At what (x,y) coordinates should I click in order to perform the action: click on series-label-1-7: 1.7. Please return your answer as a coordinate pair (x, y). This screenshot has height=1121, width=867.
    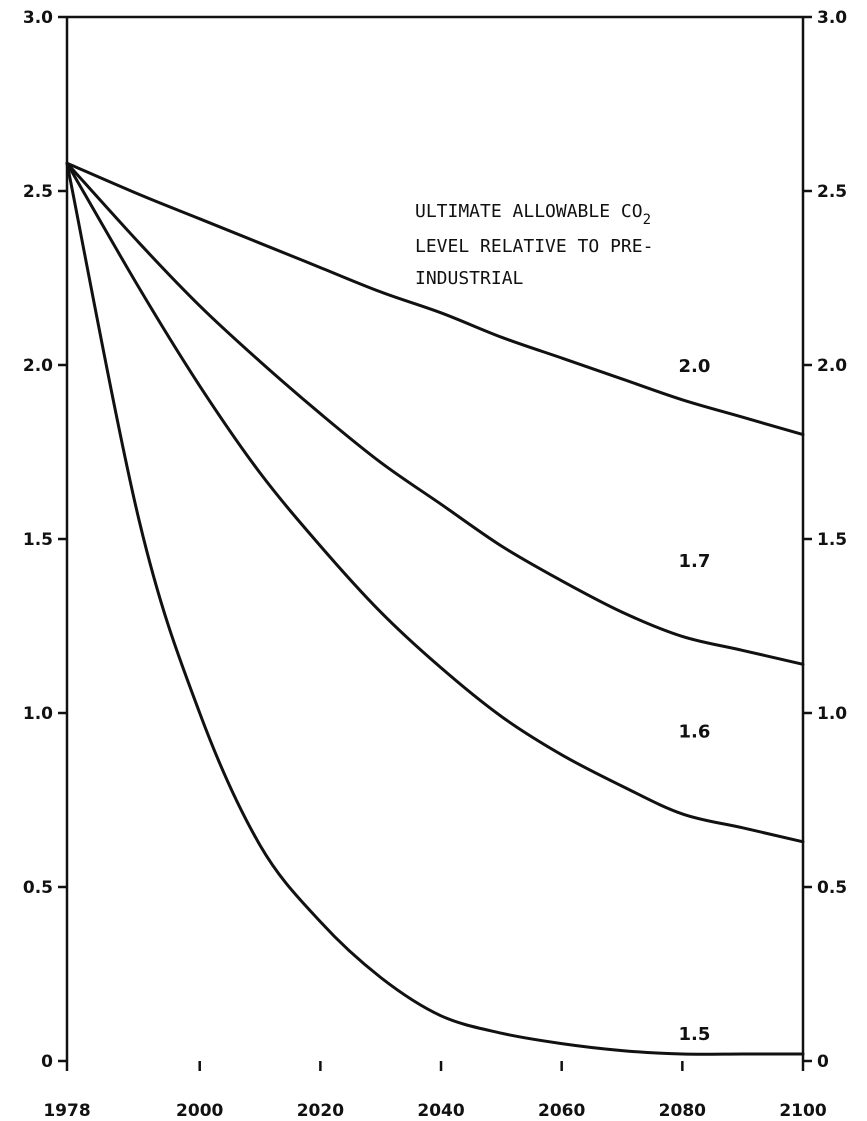
    Looking at the image, I should click on (694, 561).